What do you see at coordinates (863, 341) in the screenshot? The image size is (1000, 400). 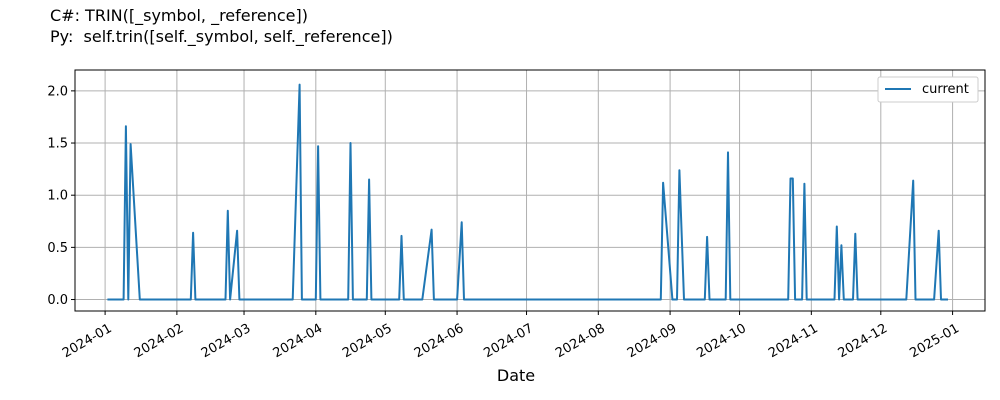 I see `x-tick-label: 2024-12` at bounding box center [863, 341].